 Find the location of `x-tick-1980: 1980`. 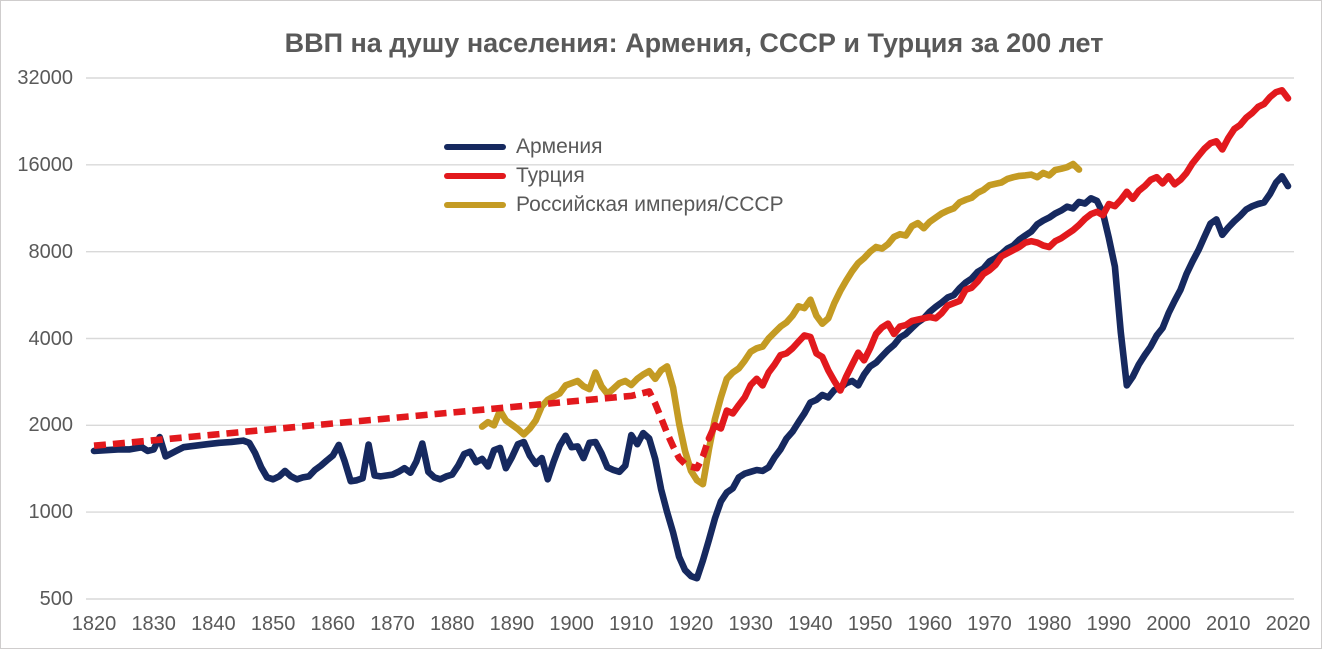

x-tick-1980: 1980 is located at coordinates (1049, 624).